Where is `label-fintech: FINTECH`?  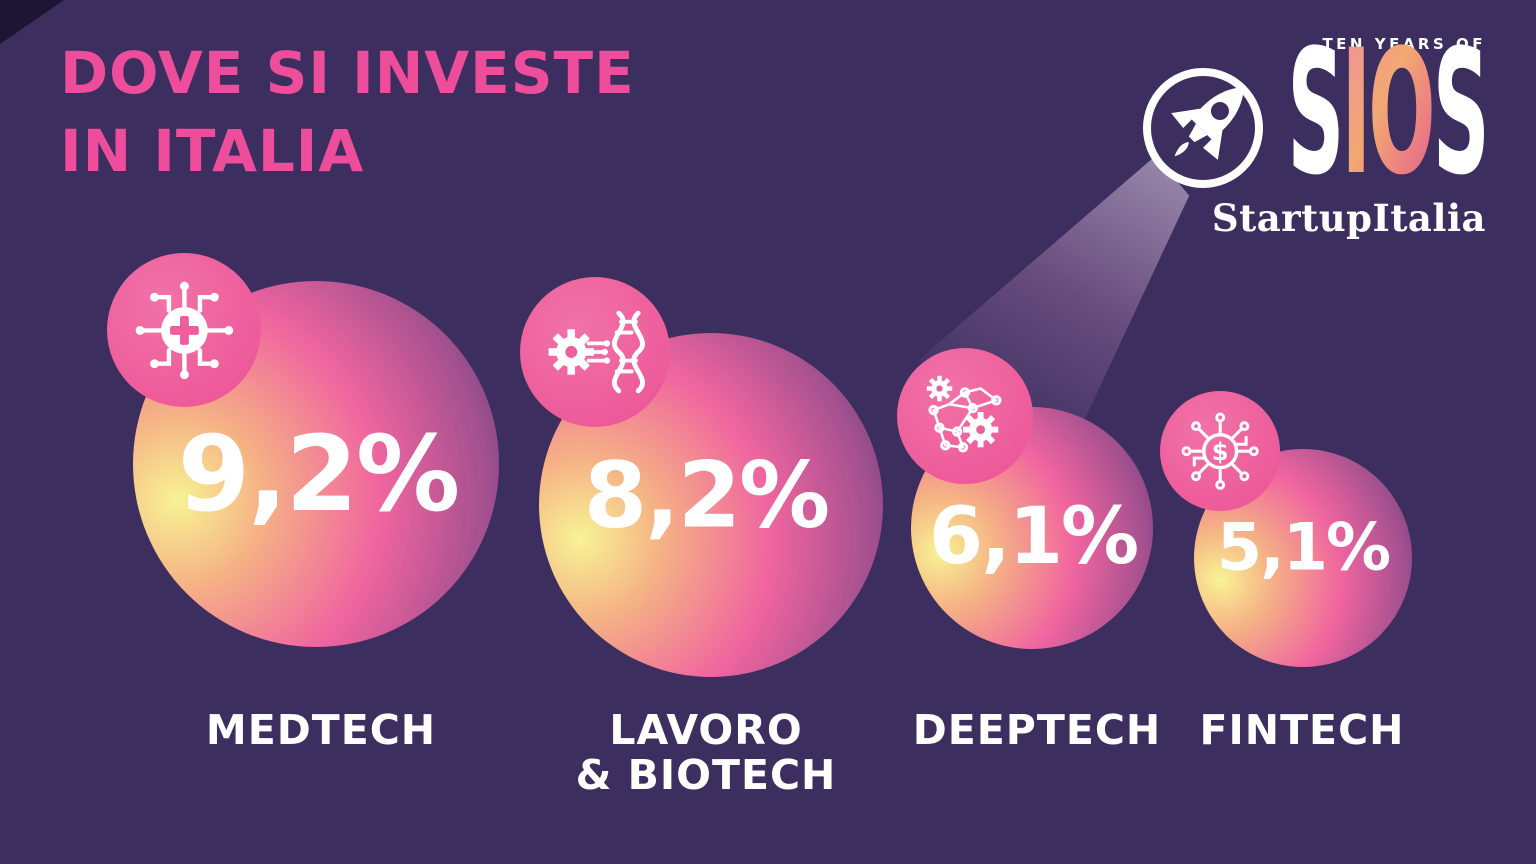
label-fintech: FINTECH is located at coordinates (1302, 730).